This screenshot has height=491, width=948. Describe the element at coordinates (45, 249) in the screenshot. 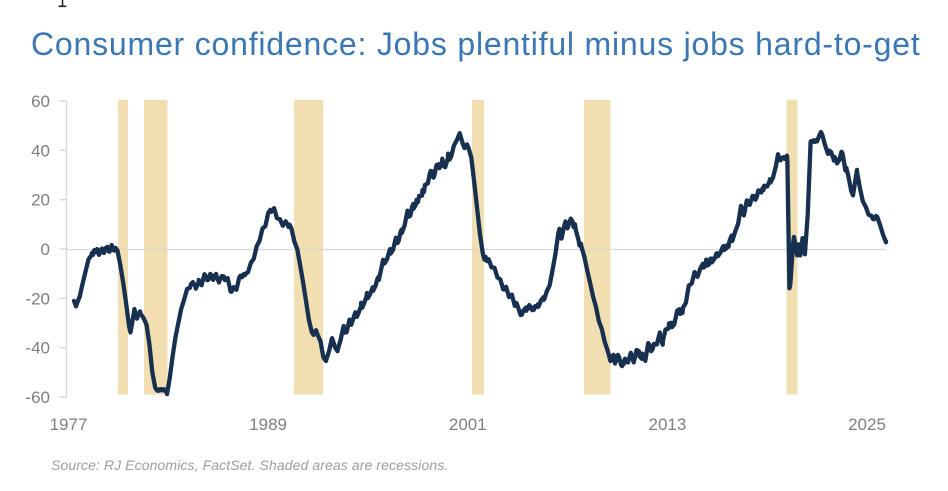

I see `svg-text: 0` at that location.